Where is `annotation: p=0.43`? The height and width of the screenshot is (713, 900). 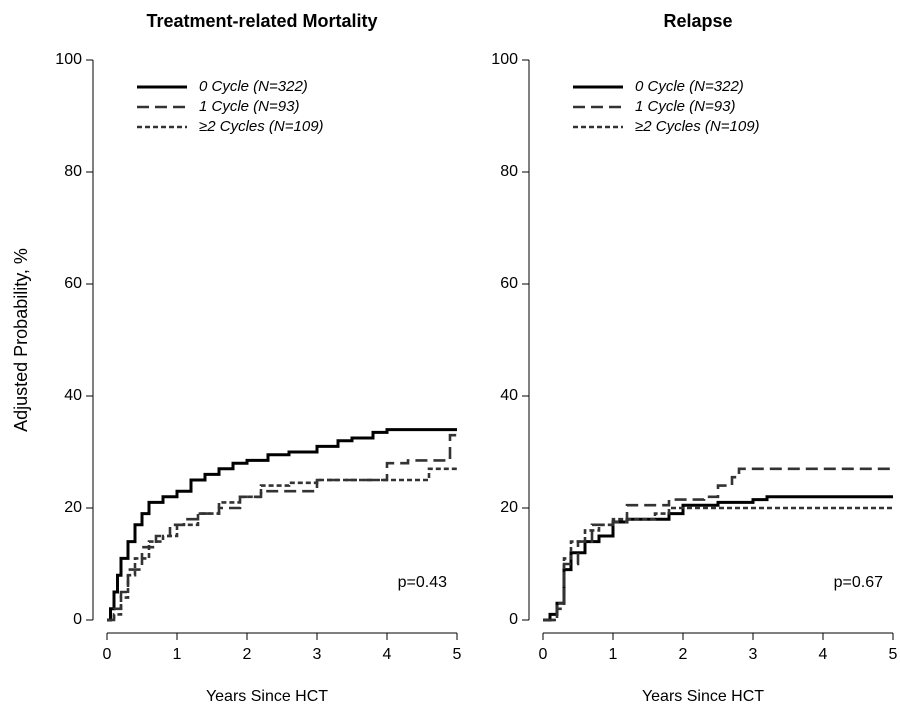 annotation: p=0.43 is located at coordinates (422, 582).